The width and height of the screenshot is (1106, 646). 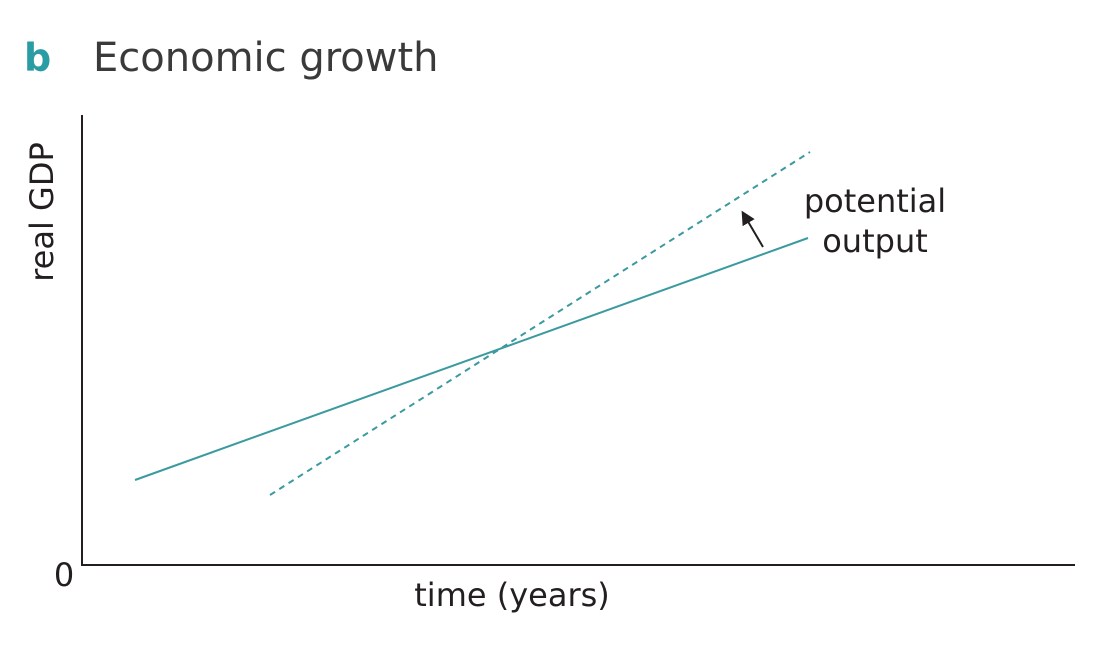 What do you see at coordinates (512, 595) in the screenshot?
I see `x-axis-label: time (years)` at bounding box center [512, 595].